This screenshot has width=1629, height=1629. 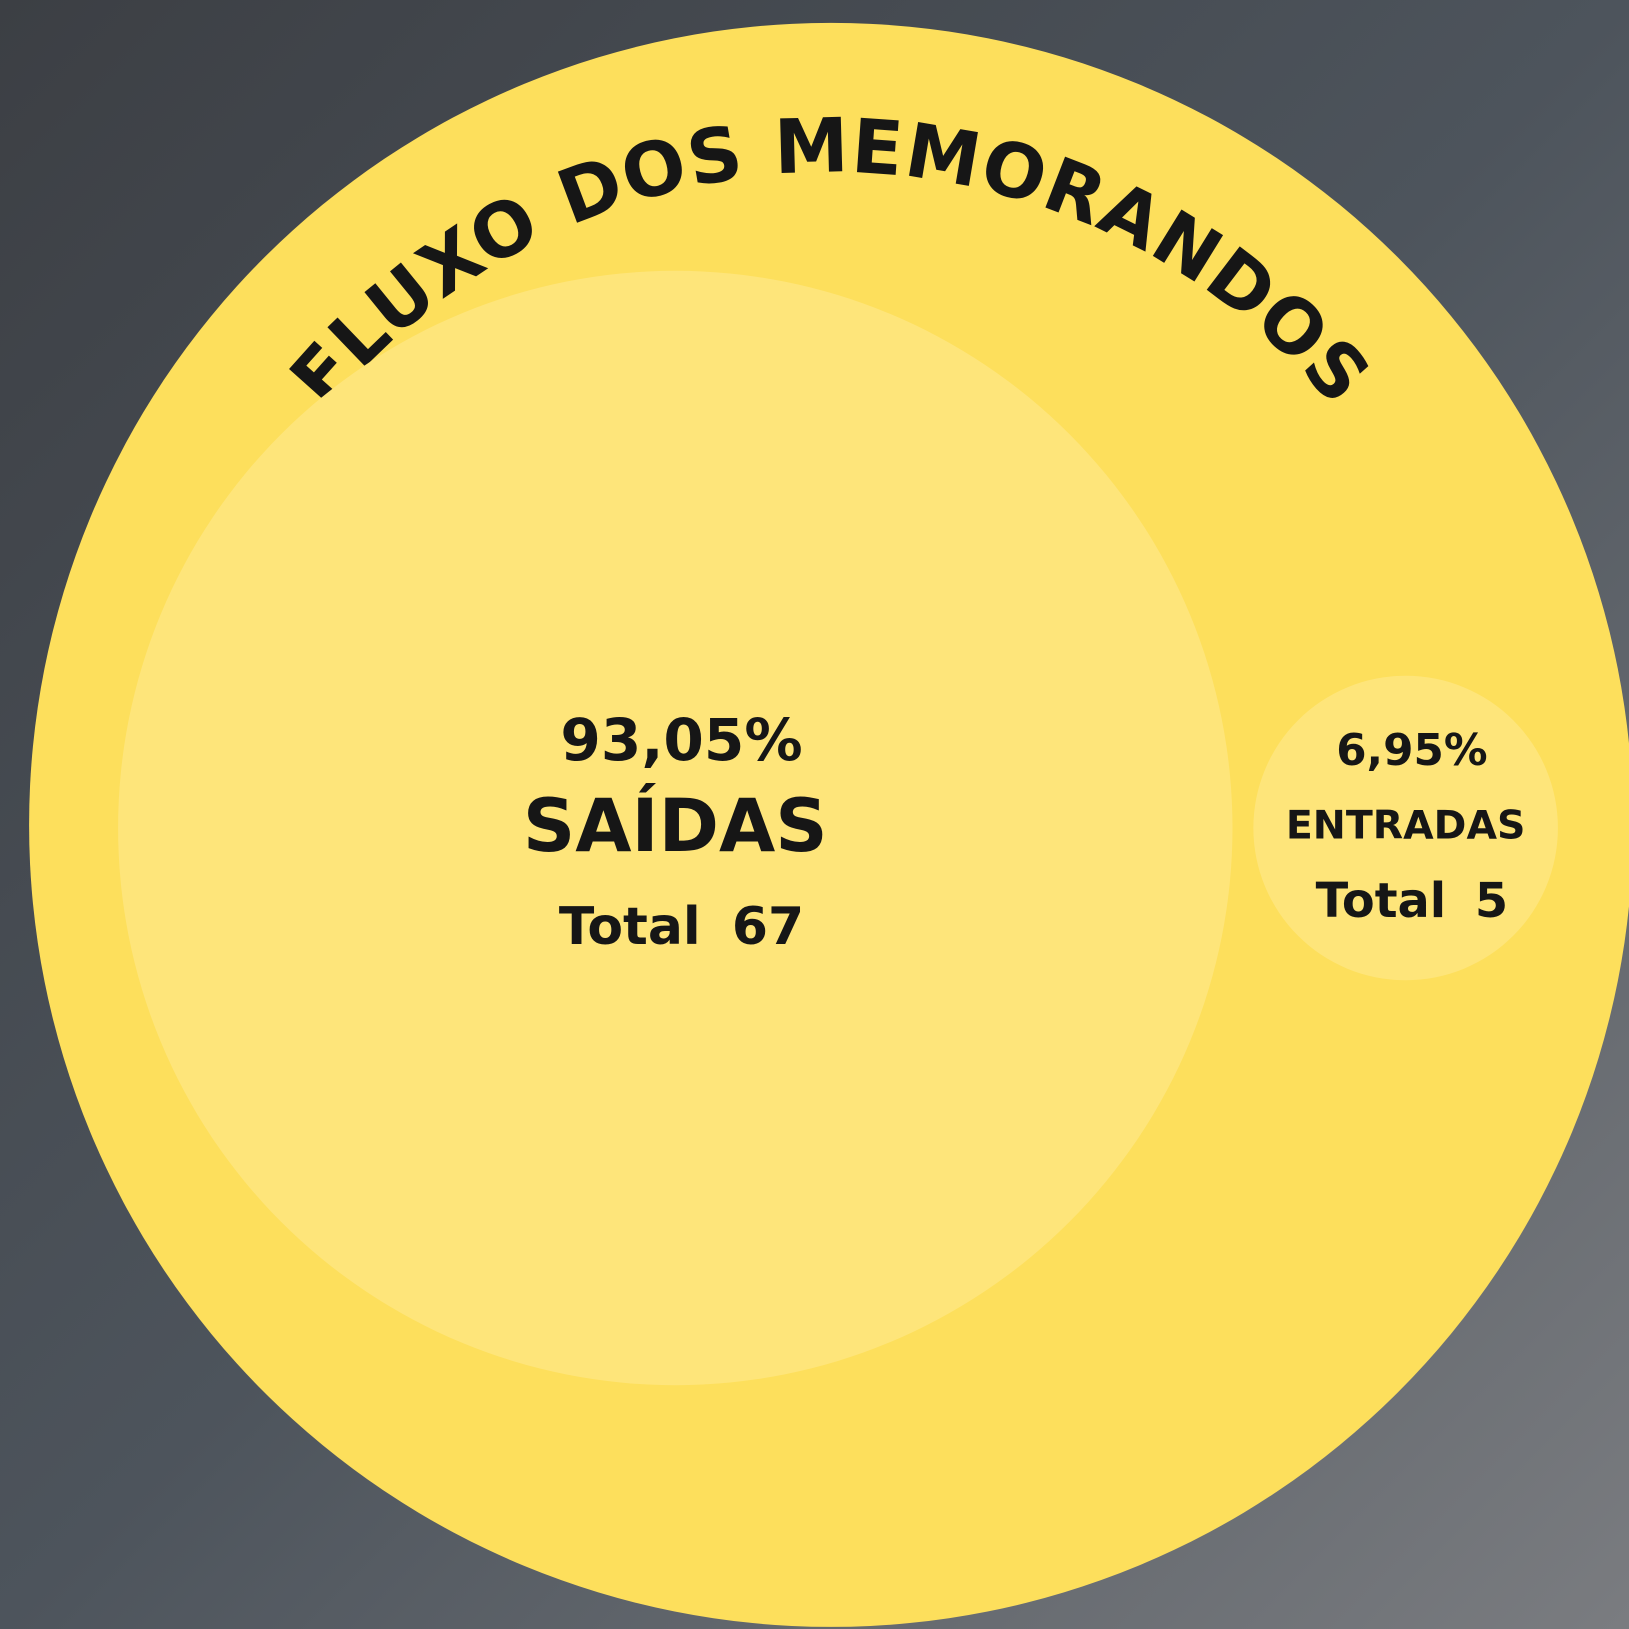 What do you see at coordinates (681, 740) in the screenshot?
I see `value-label: 93,05%` at bounding box center [681, 740].